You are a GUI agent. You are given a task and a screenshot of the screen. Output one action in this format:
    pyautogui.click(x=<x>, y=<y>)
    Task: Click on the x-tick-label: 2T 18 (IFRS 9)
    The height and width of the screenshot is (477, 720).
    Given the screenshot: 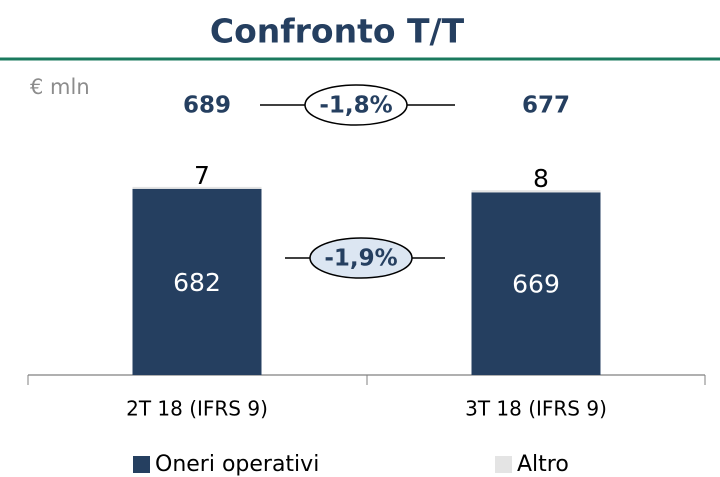 What is the action you would take?
    pyautogui.click(x=197, y=409)
    